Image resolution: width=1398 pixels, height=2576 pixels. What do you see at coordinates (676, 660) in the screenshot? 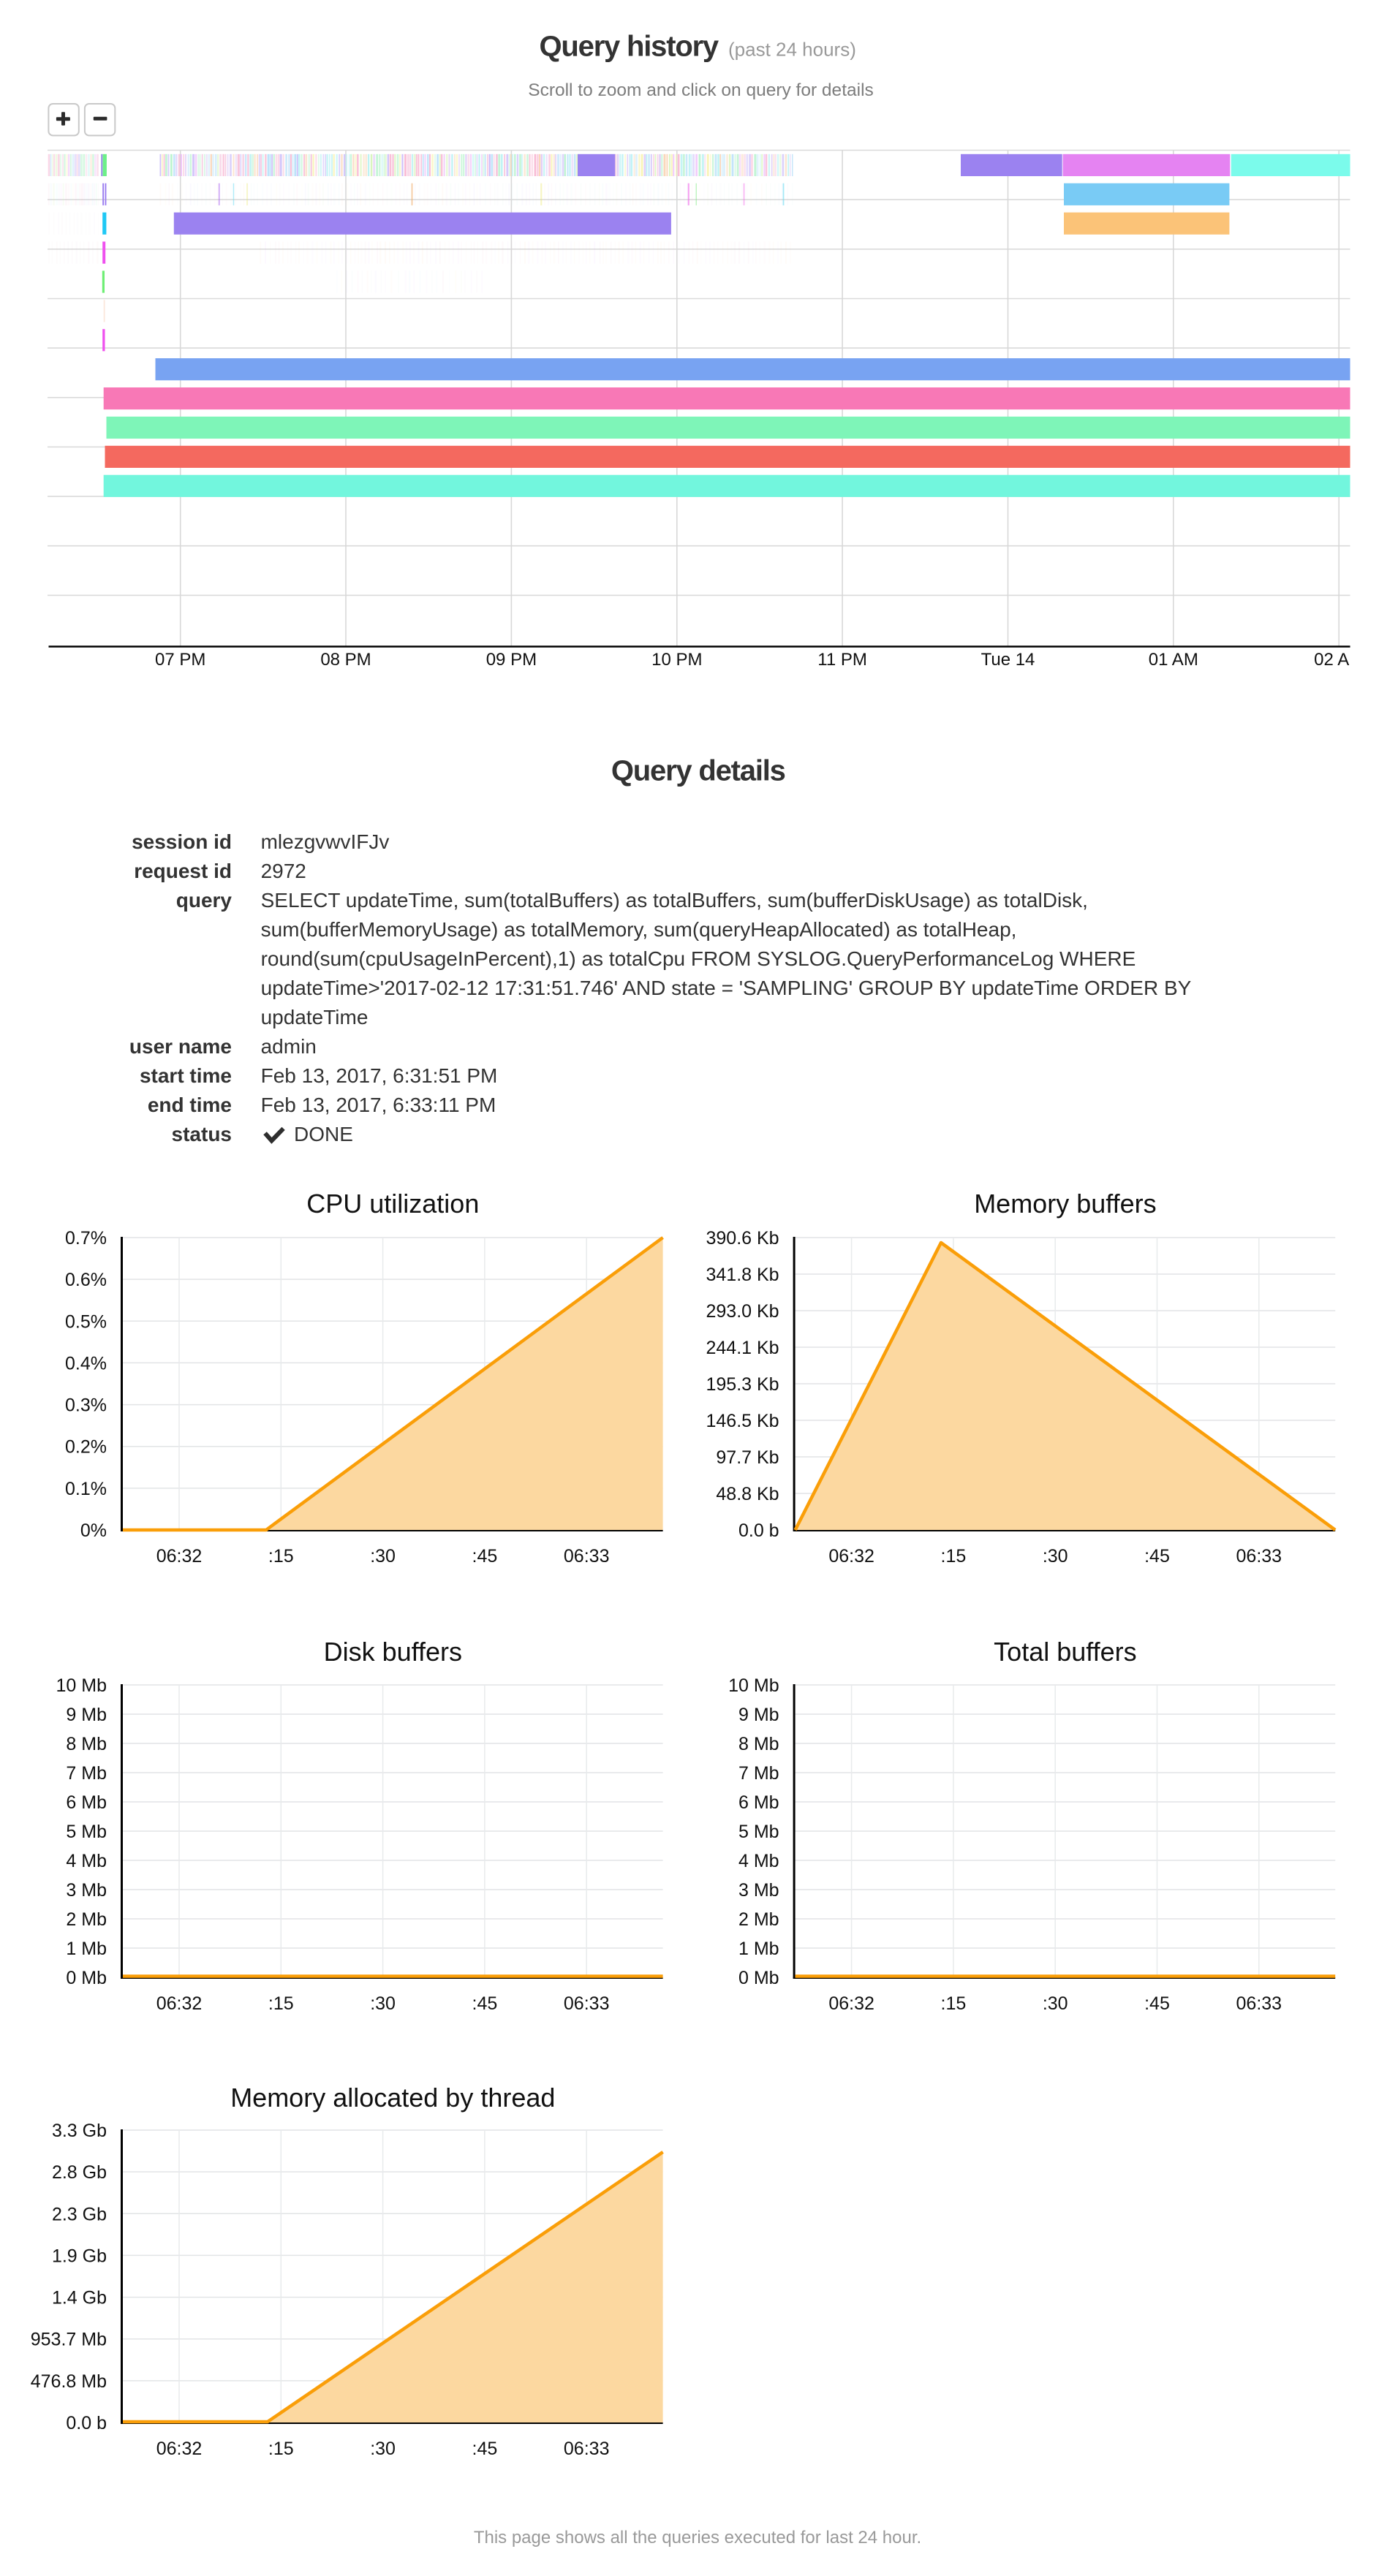
I see `svg-text: 10 PM` at bounding box center [676, 660].